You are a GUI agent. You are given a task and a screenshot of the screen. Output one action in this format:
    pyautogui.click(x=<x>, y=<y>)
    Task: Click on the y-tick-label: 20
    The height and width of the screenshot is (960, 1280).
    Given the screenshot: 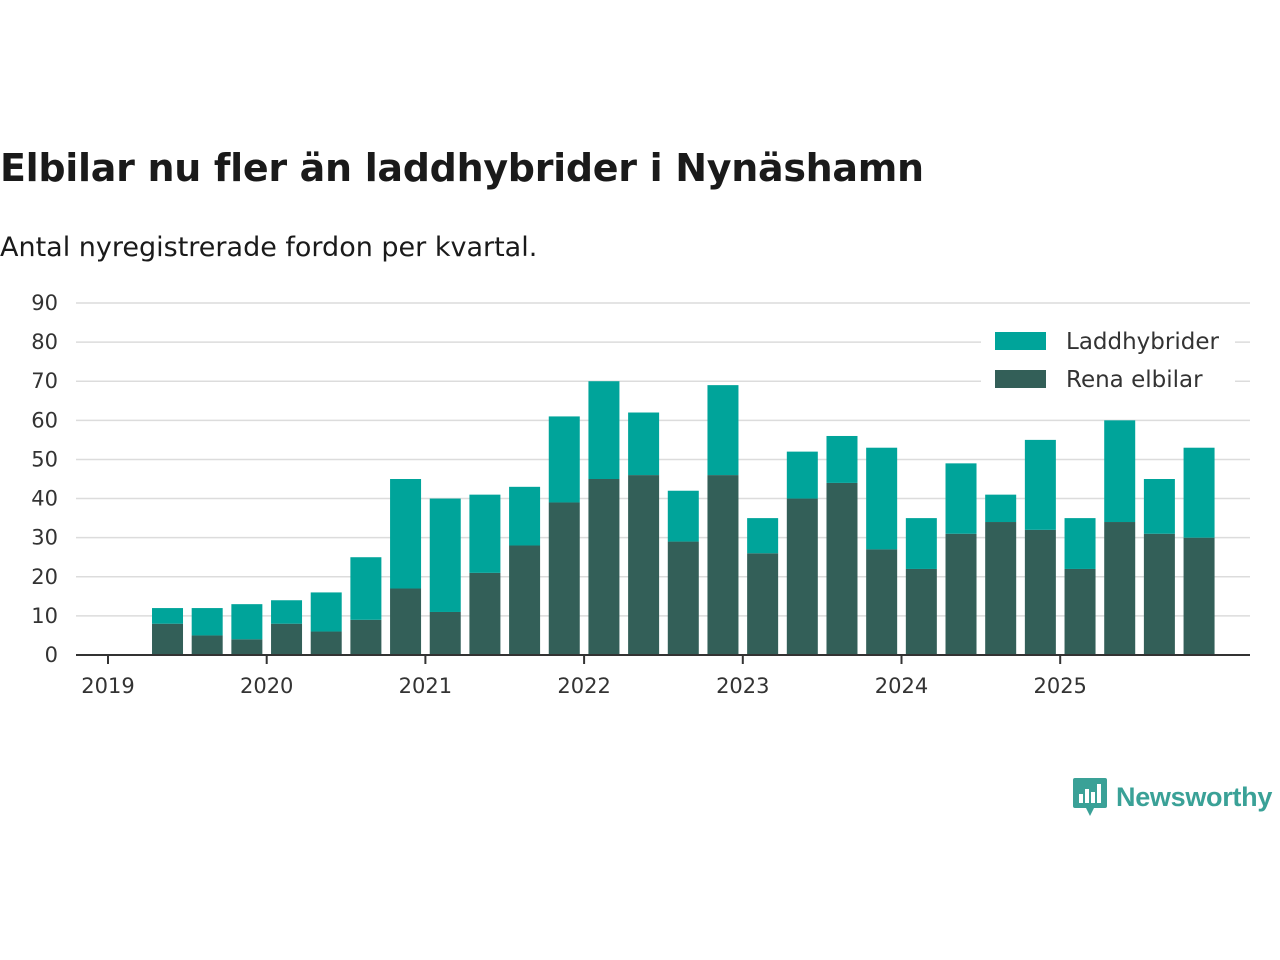 What is the action you would take?
    pyautogui.click(x=44, y=577)
    